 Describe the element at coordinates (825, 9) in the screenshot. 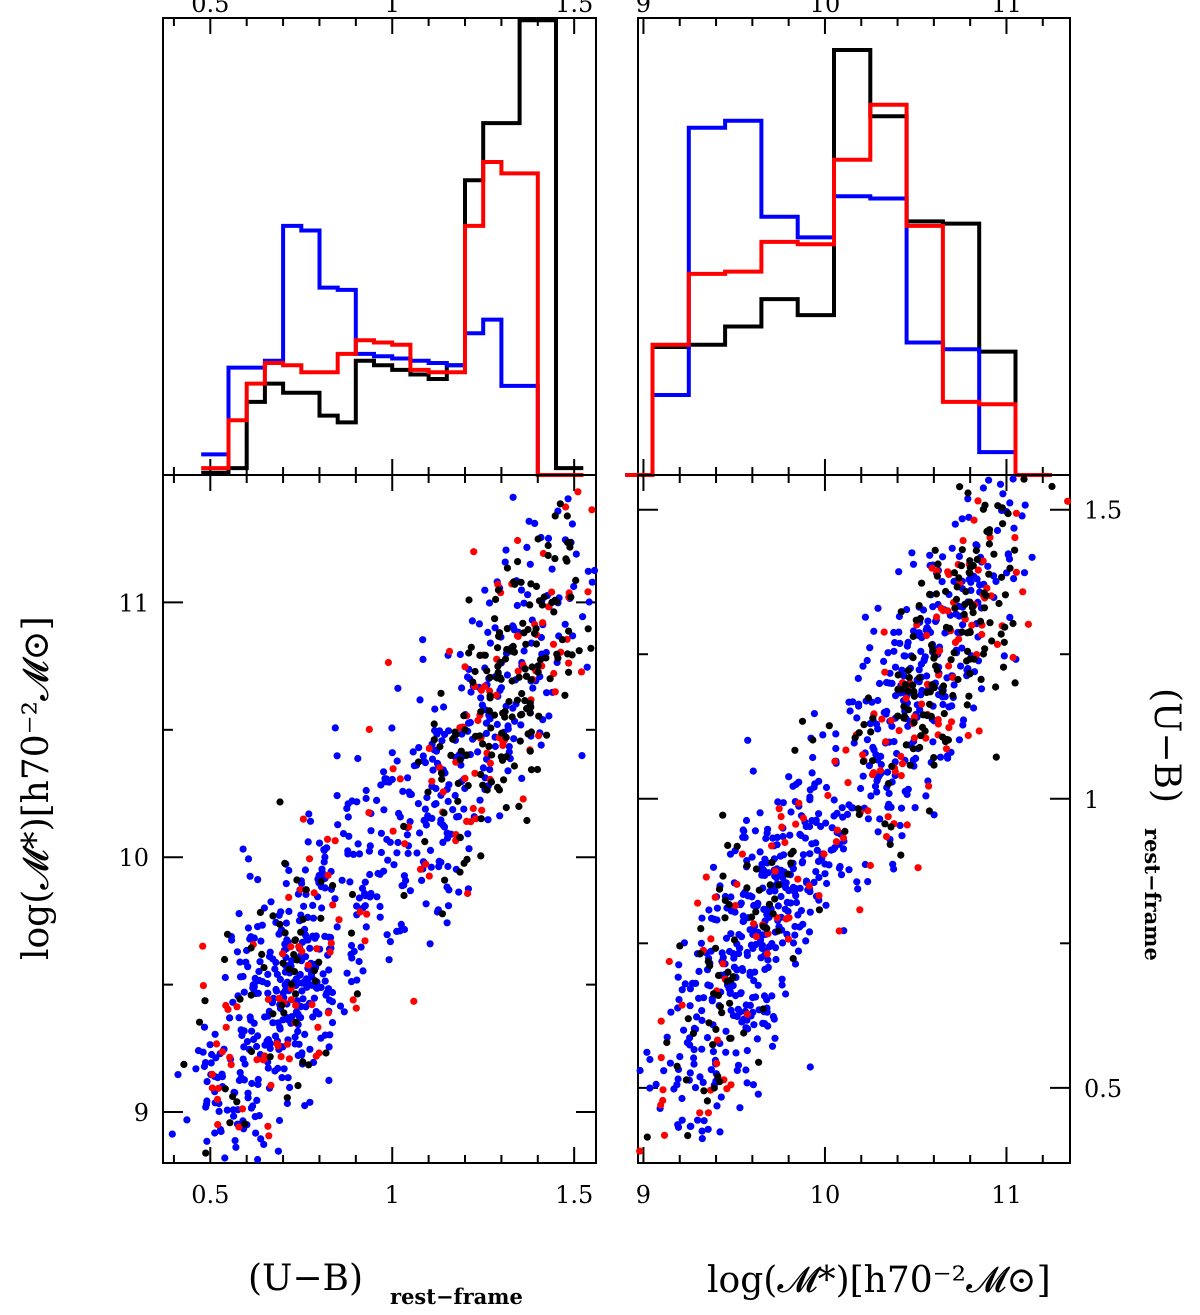

I see `x-tick-label: 10` at that location.